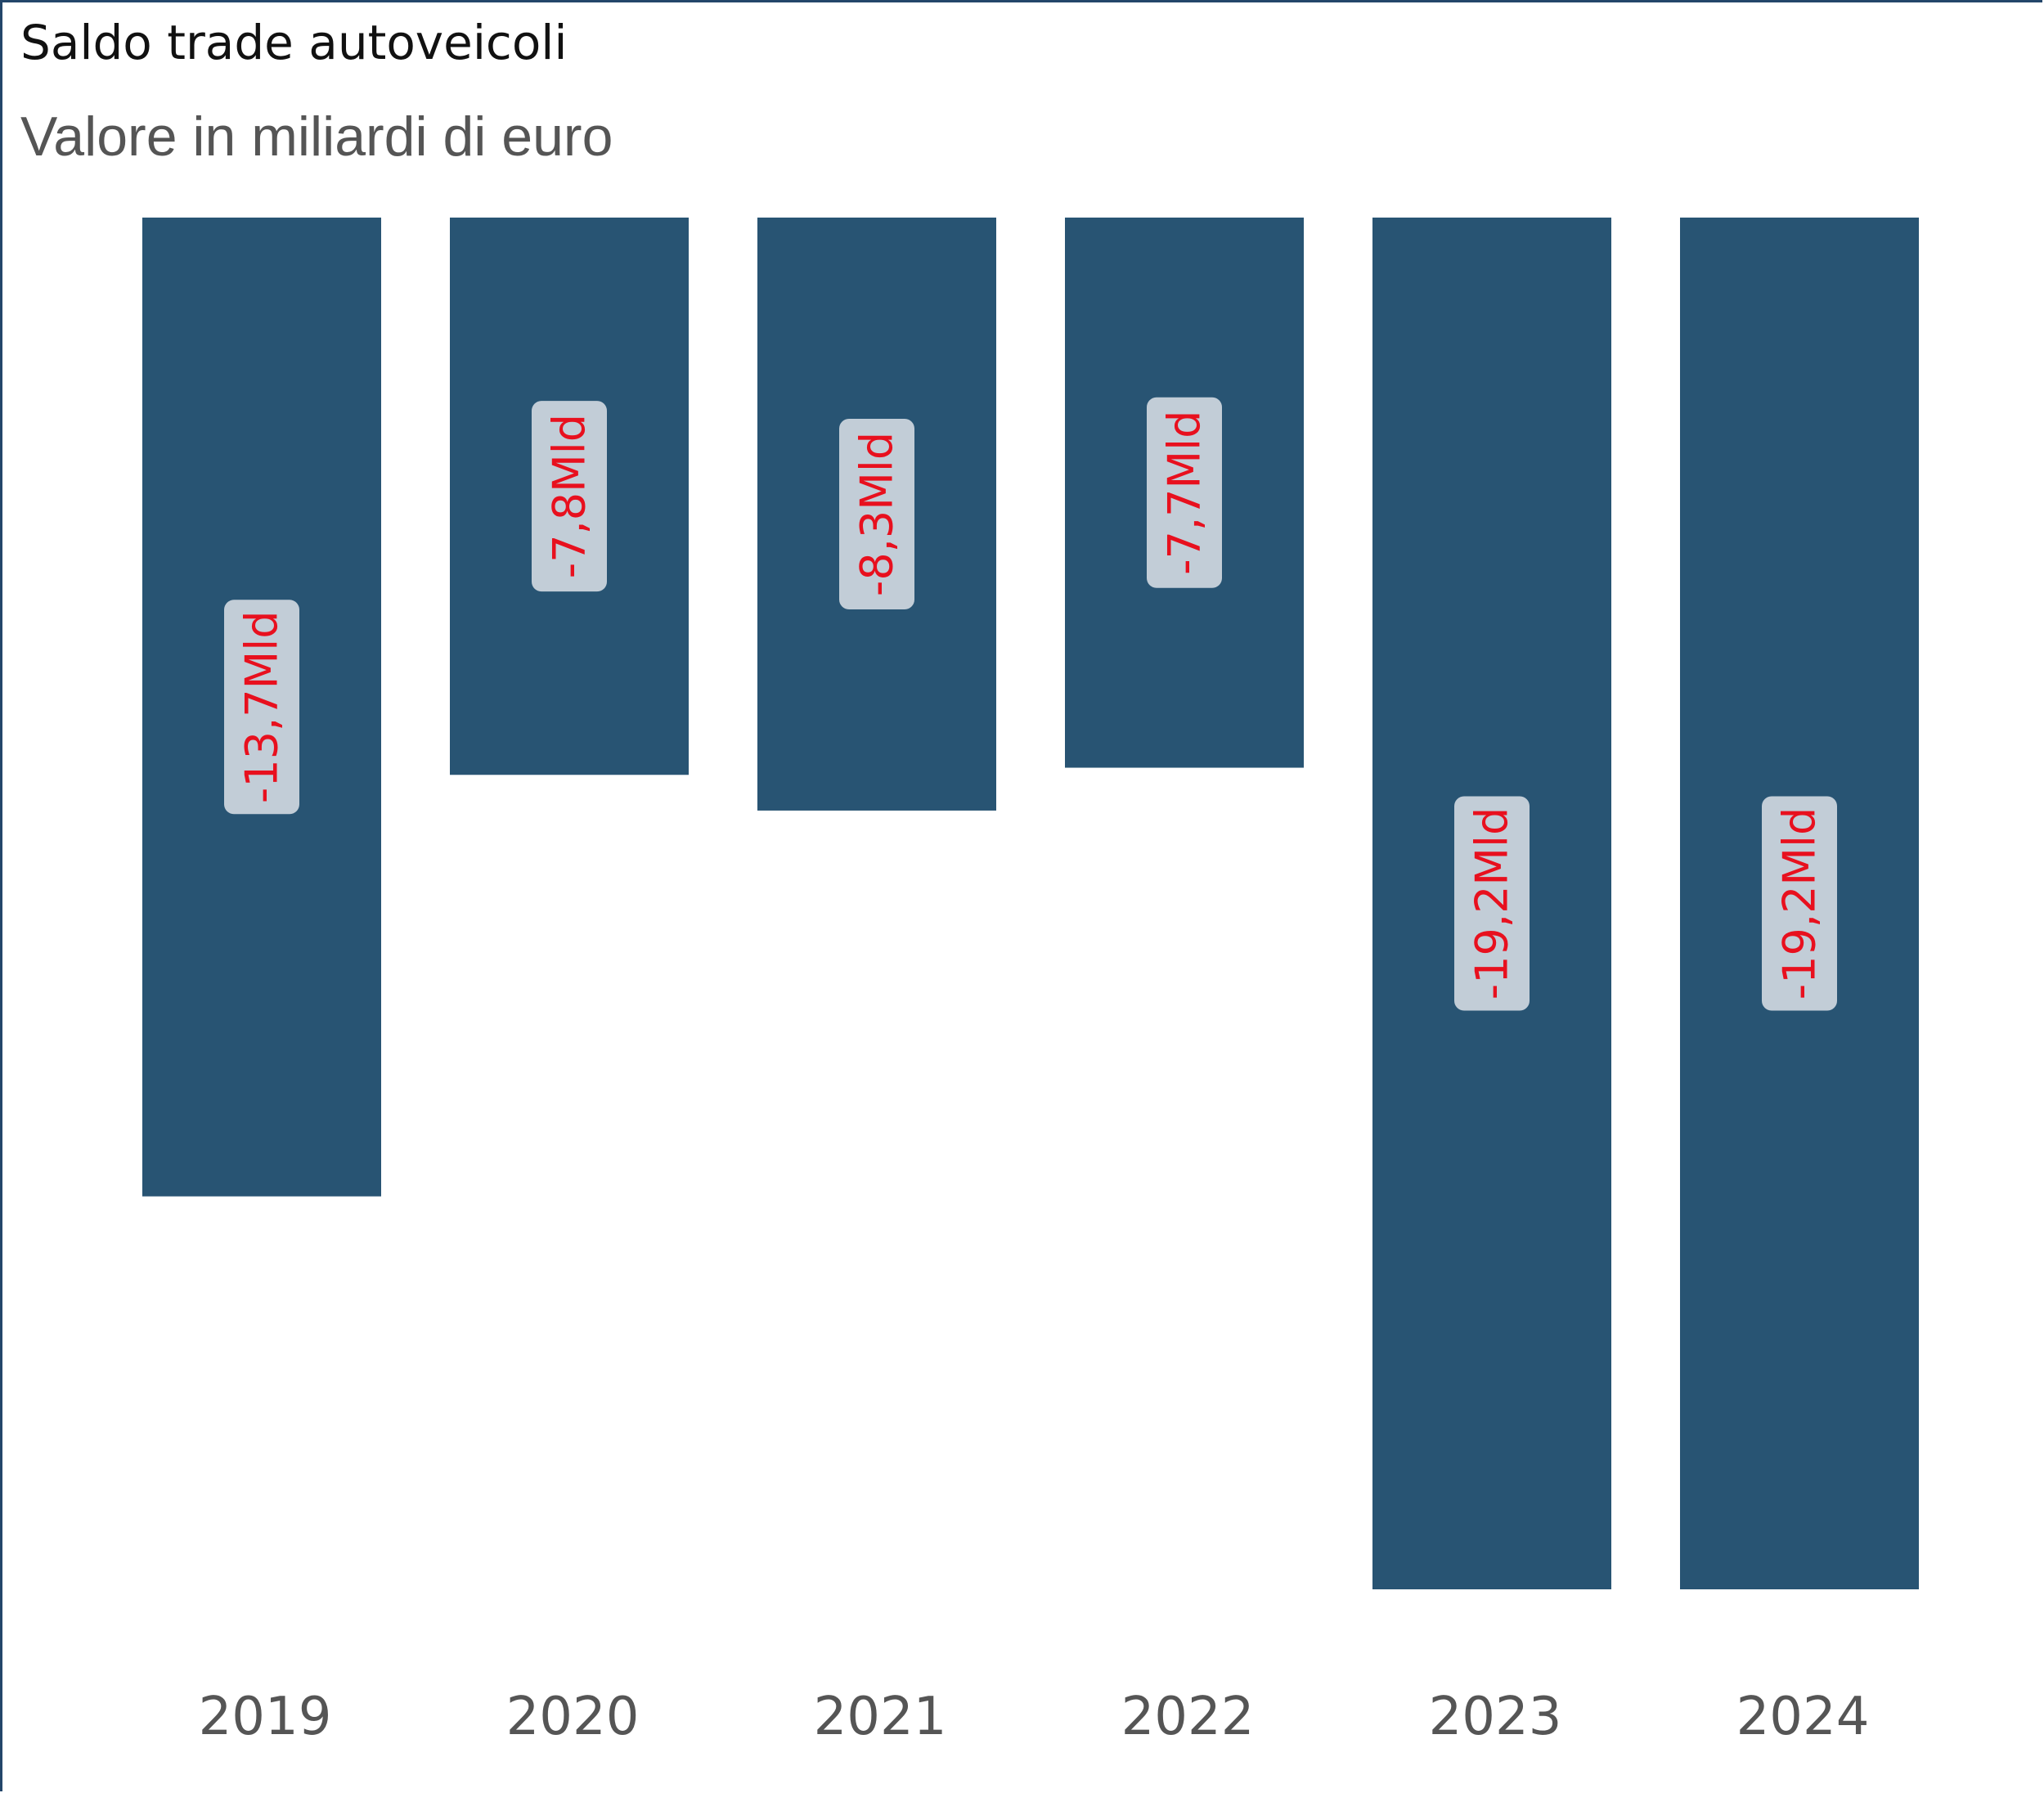 This screenshot has width=2044, height=1793. I want to click on x-tick-label-2024: 2024, so click(1803, 1717).